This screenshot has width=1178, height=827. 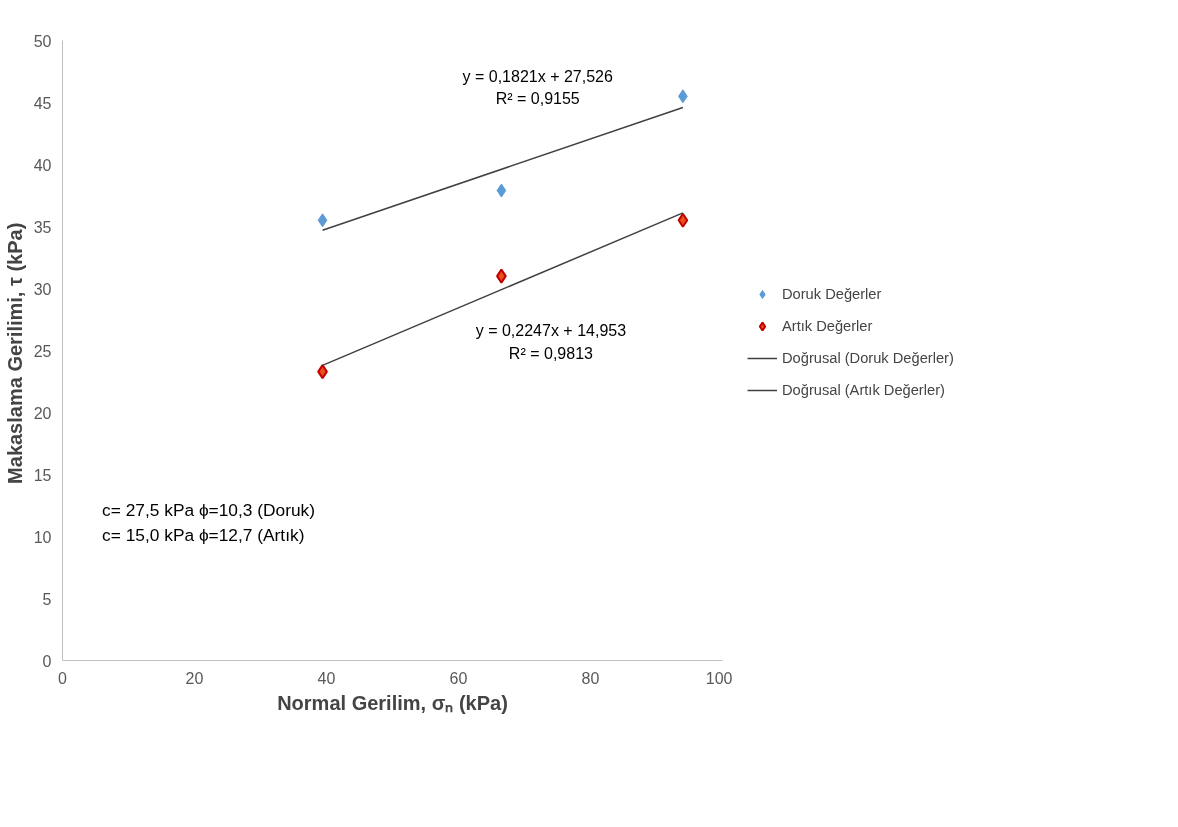 I want to click on y-tick-label: 20, so click(x=42, y=413).